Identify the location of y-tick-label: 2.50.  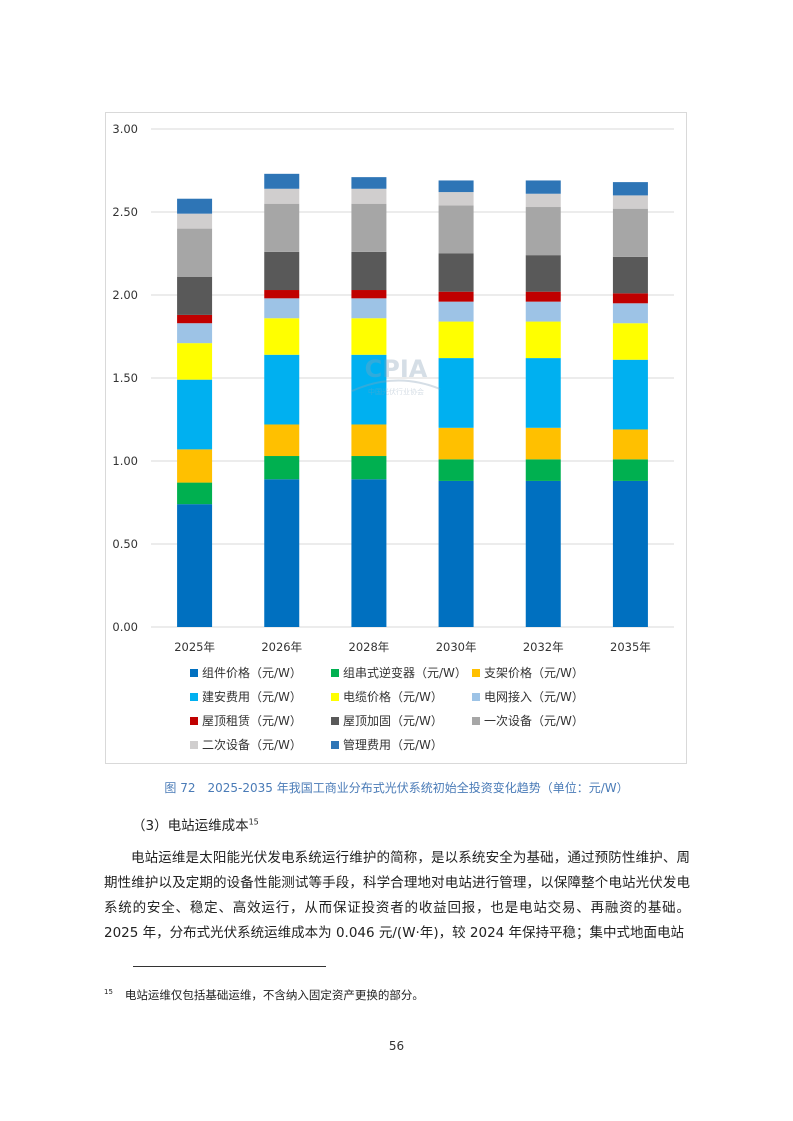
(125, 212).